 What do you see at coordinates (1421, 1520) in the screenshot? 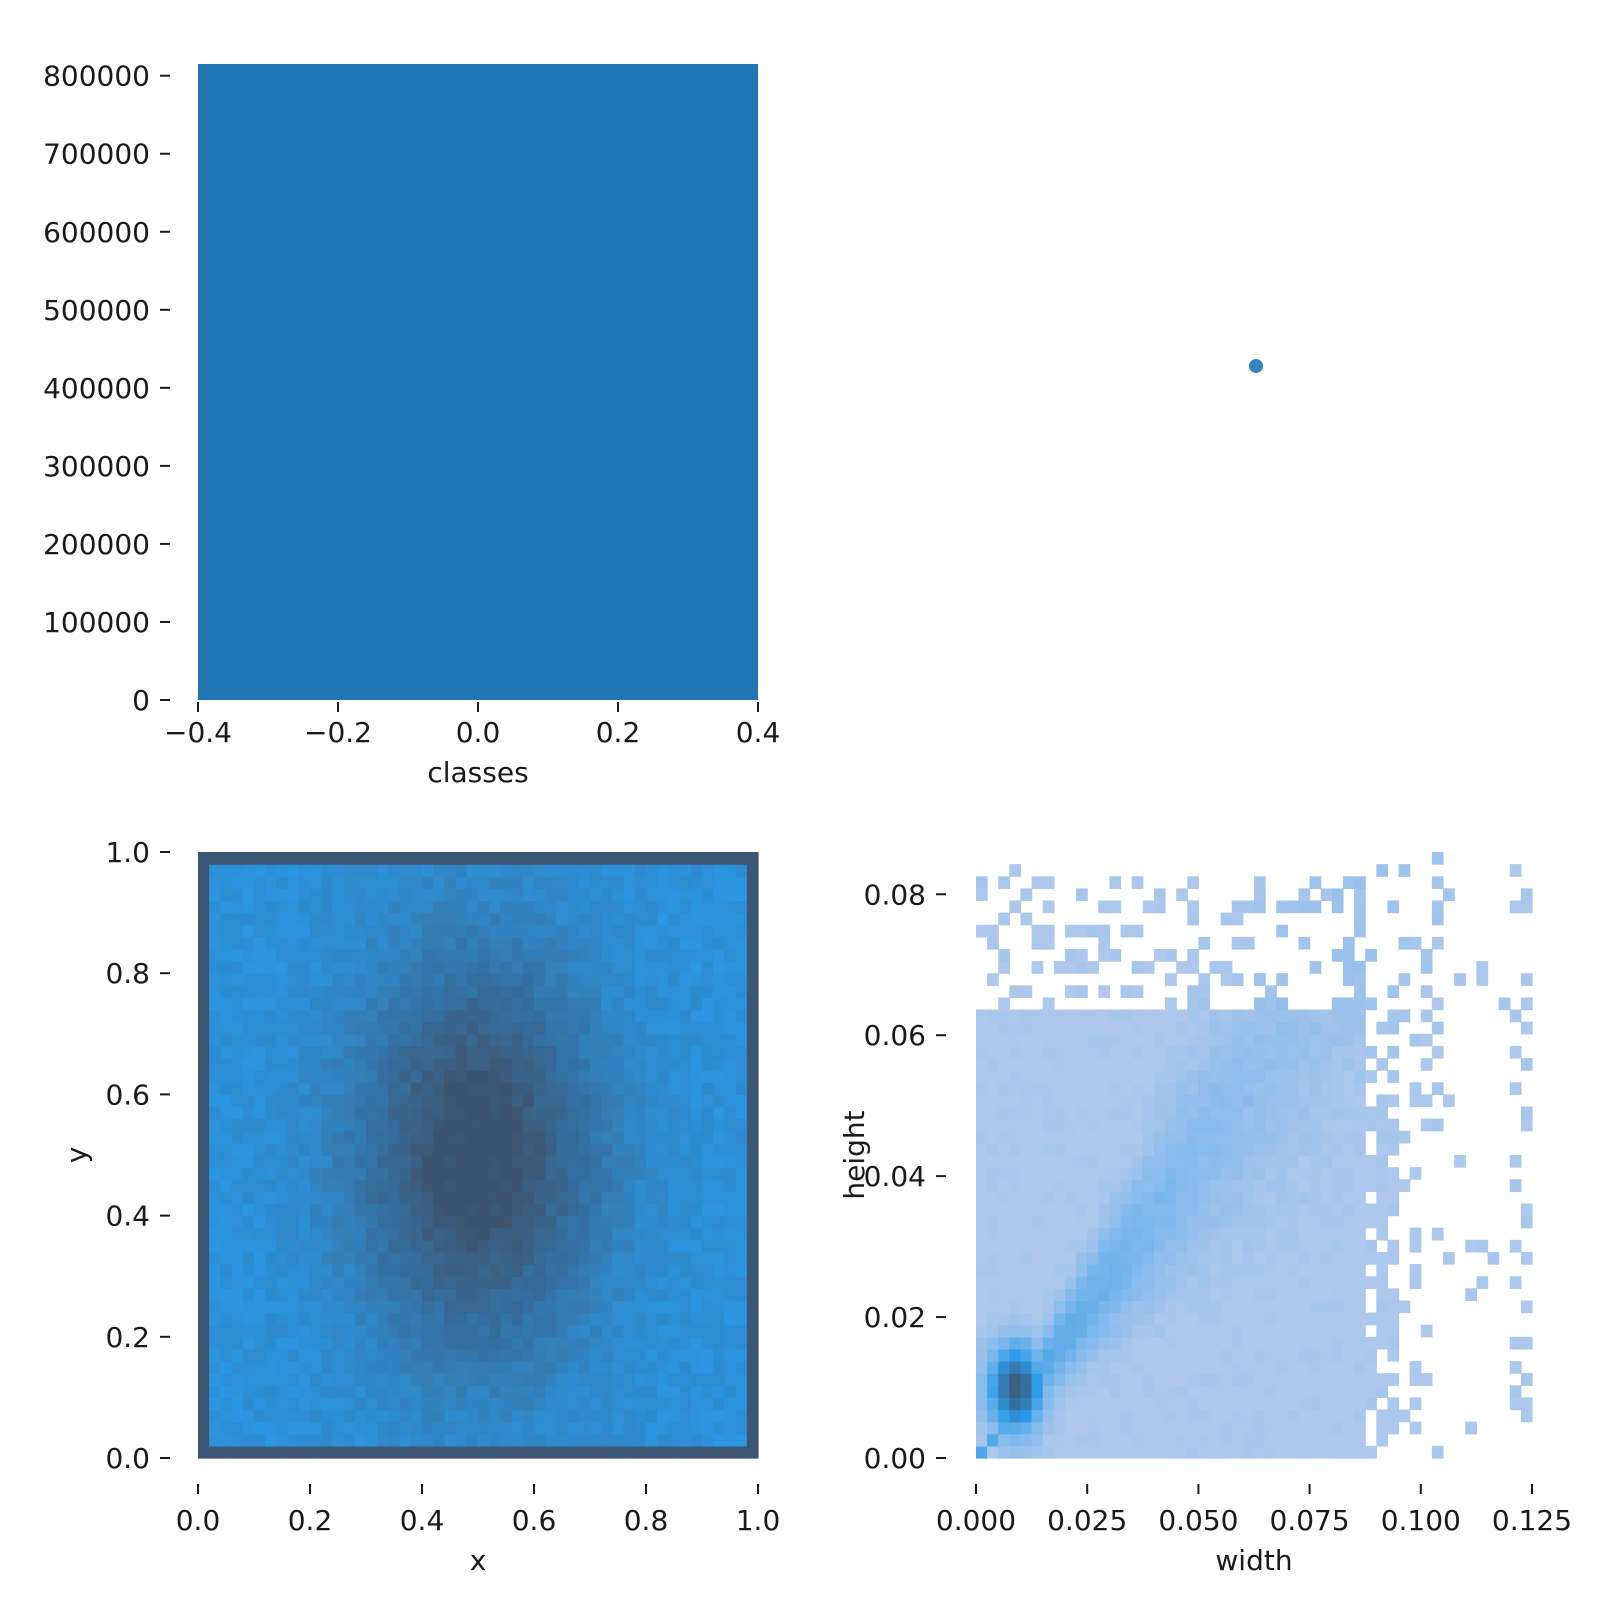
I see `x-tick-label: 0.100` at bounding box center [1421, 1520].